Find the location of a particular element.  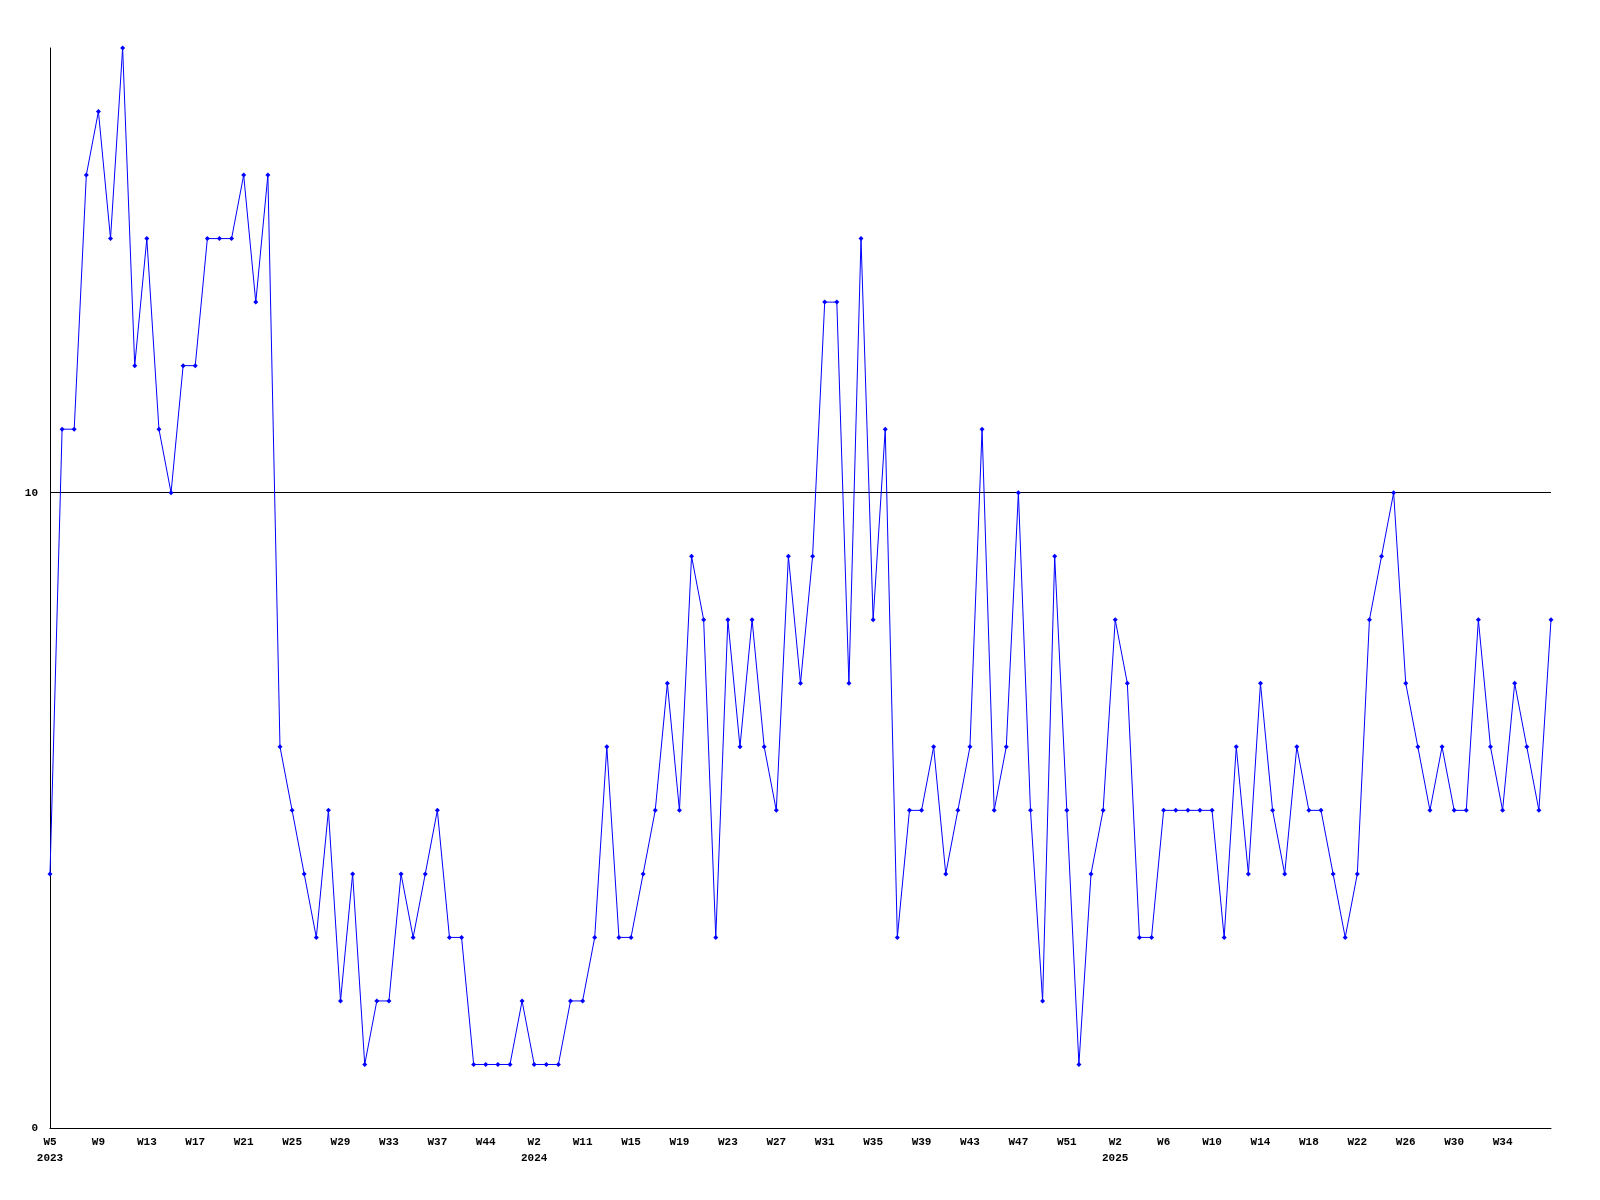

x-tick-label: W17 is located at coordinates (195, 1142).